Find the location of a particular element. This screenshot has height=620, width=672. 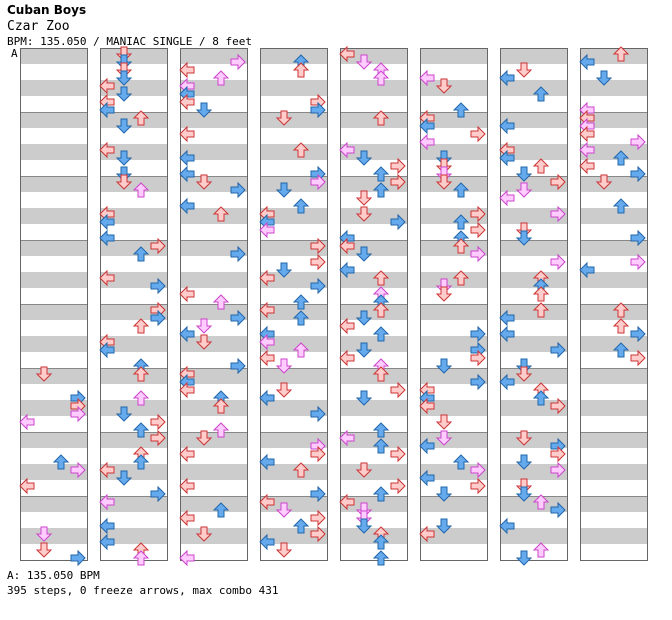

bpm-summary: A: 135.050 BPM is located at coordinates (53, 575).